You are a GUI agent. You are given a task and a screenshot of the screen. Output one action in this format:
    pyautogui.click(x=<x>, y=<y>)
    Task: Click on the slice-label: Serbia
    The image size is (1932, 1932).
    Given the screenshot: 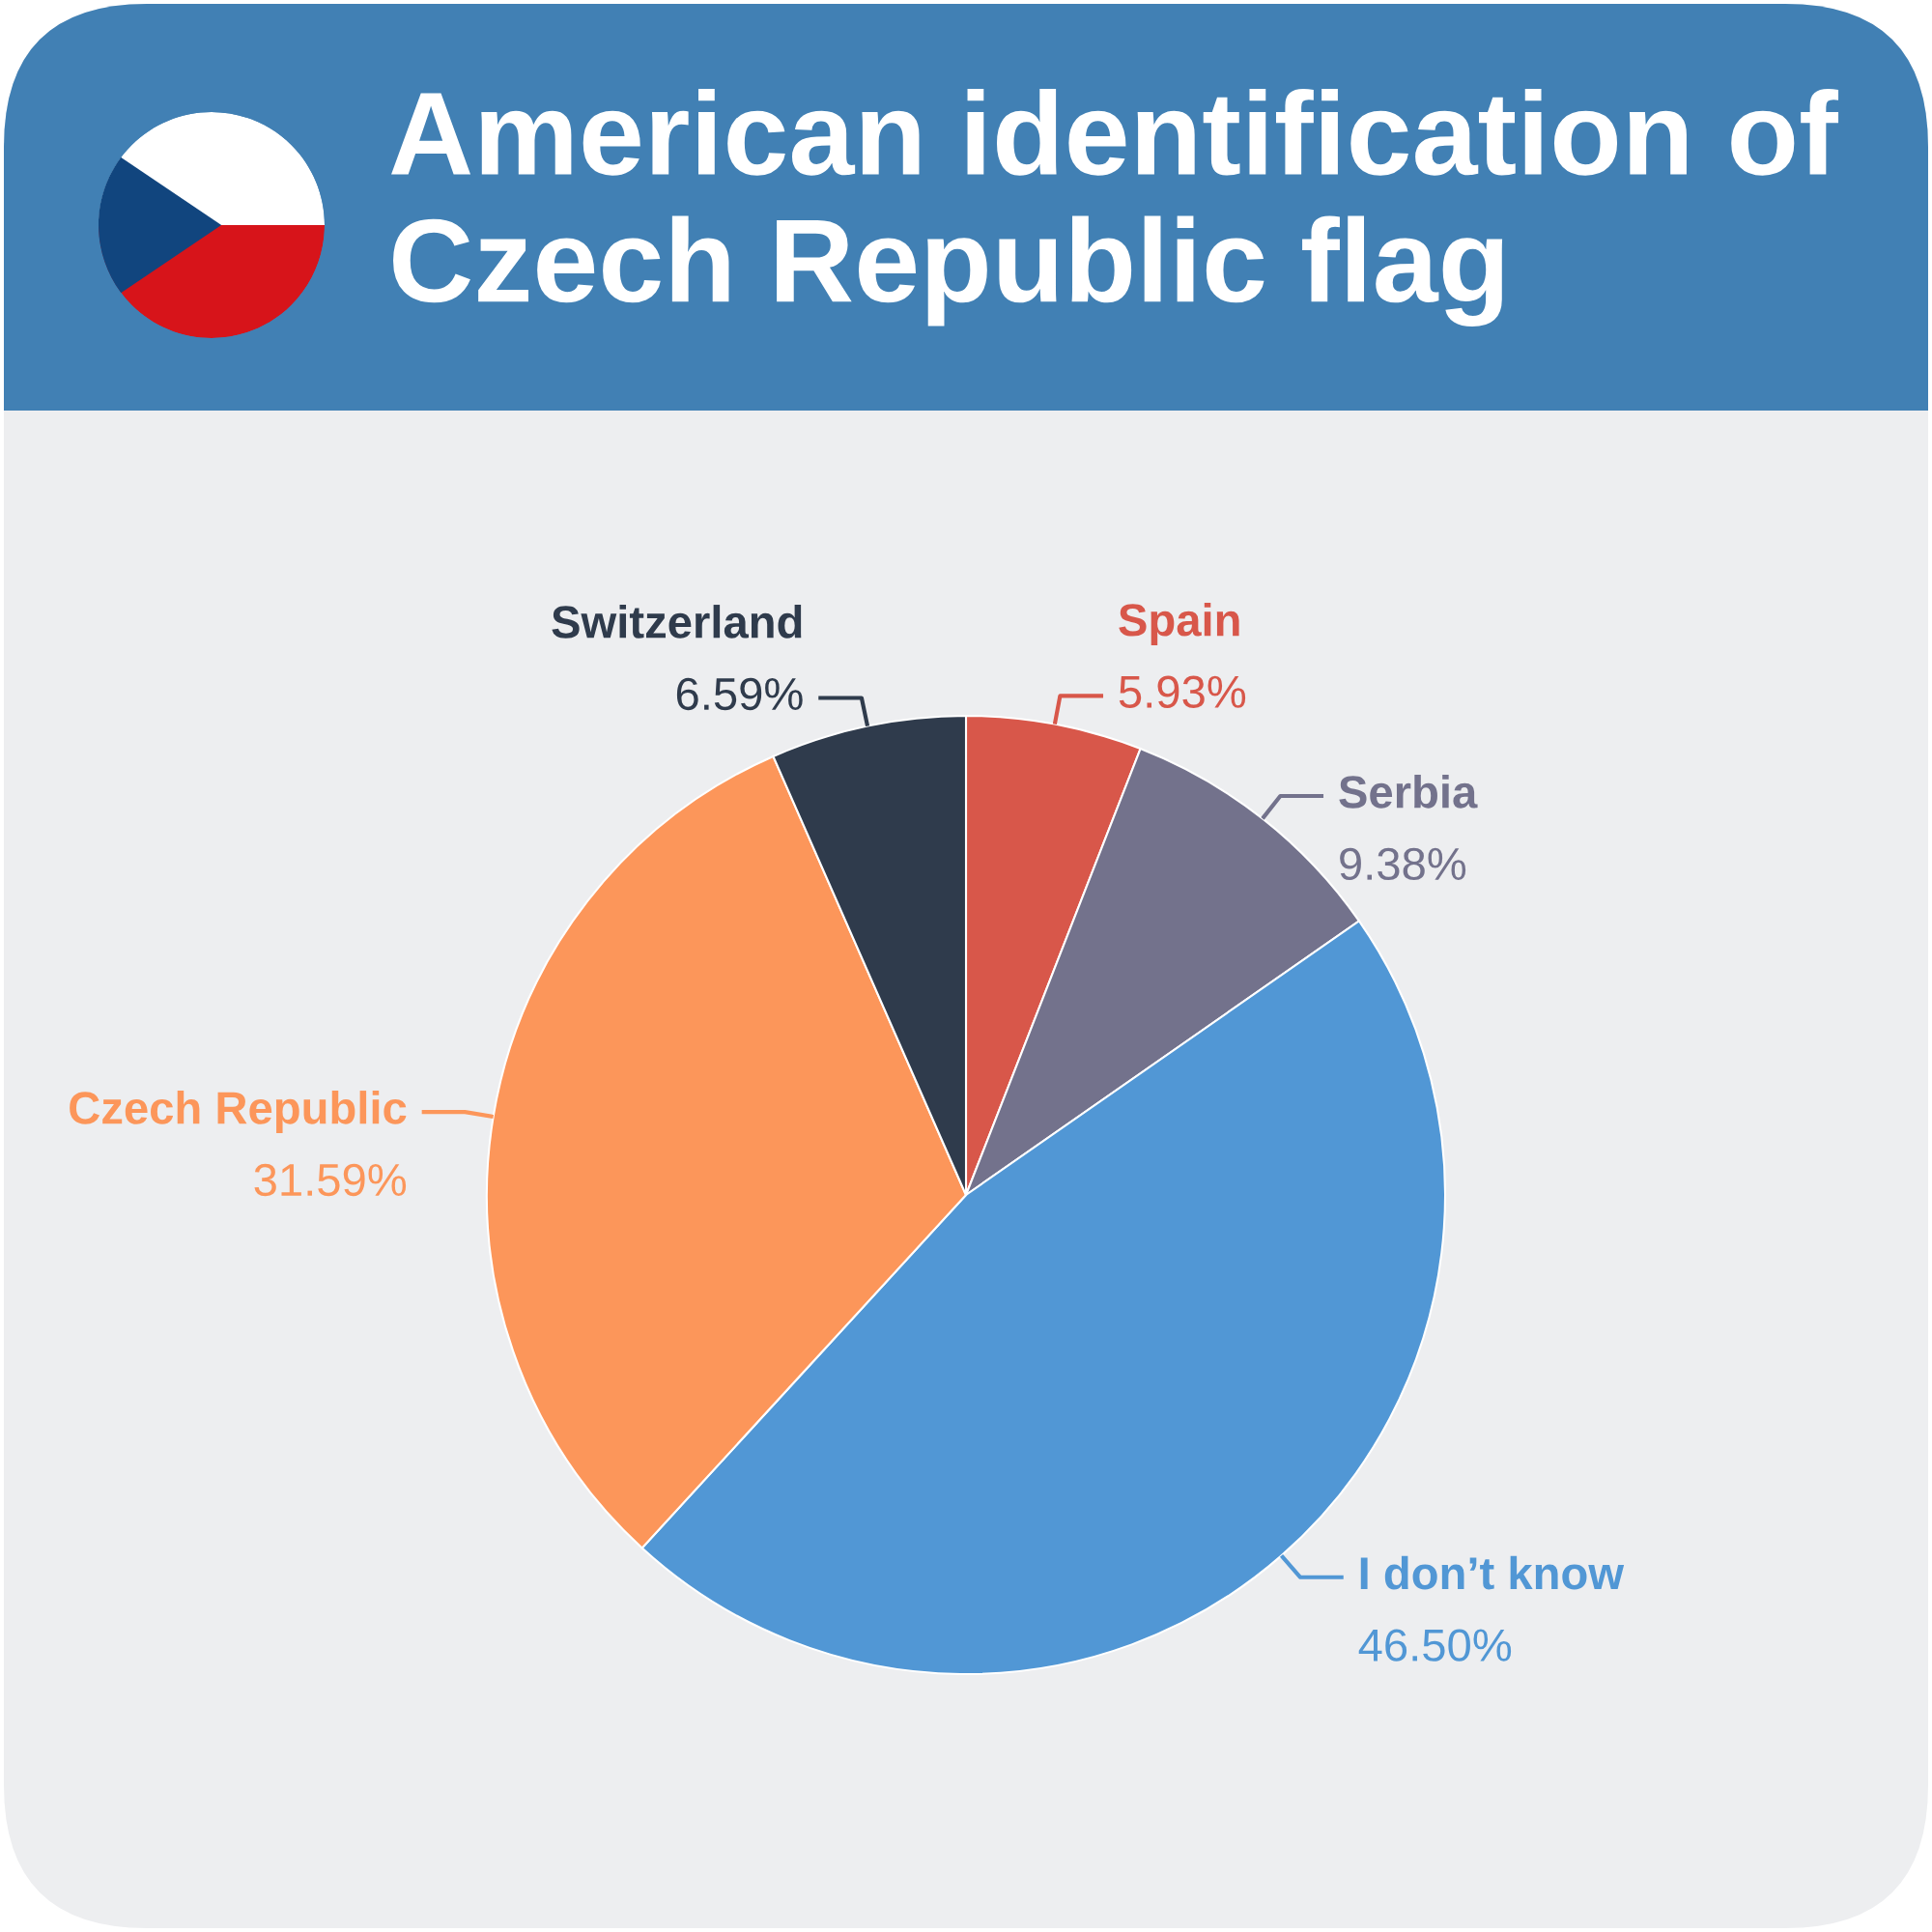 What is the action you would take?
    pyautogui.click(x=1408, y=792)
    